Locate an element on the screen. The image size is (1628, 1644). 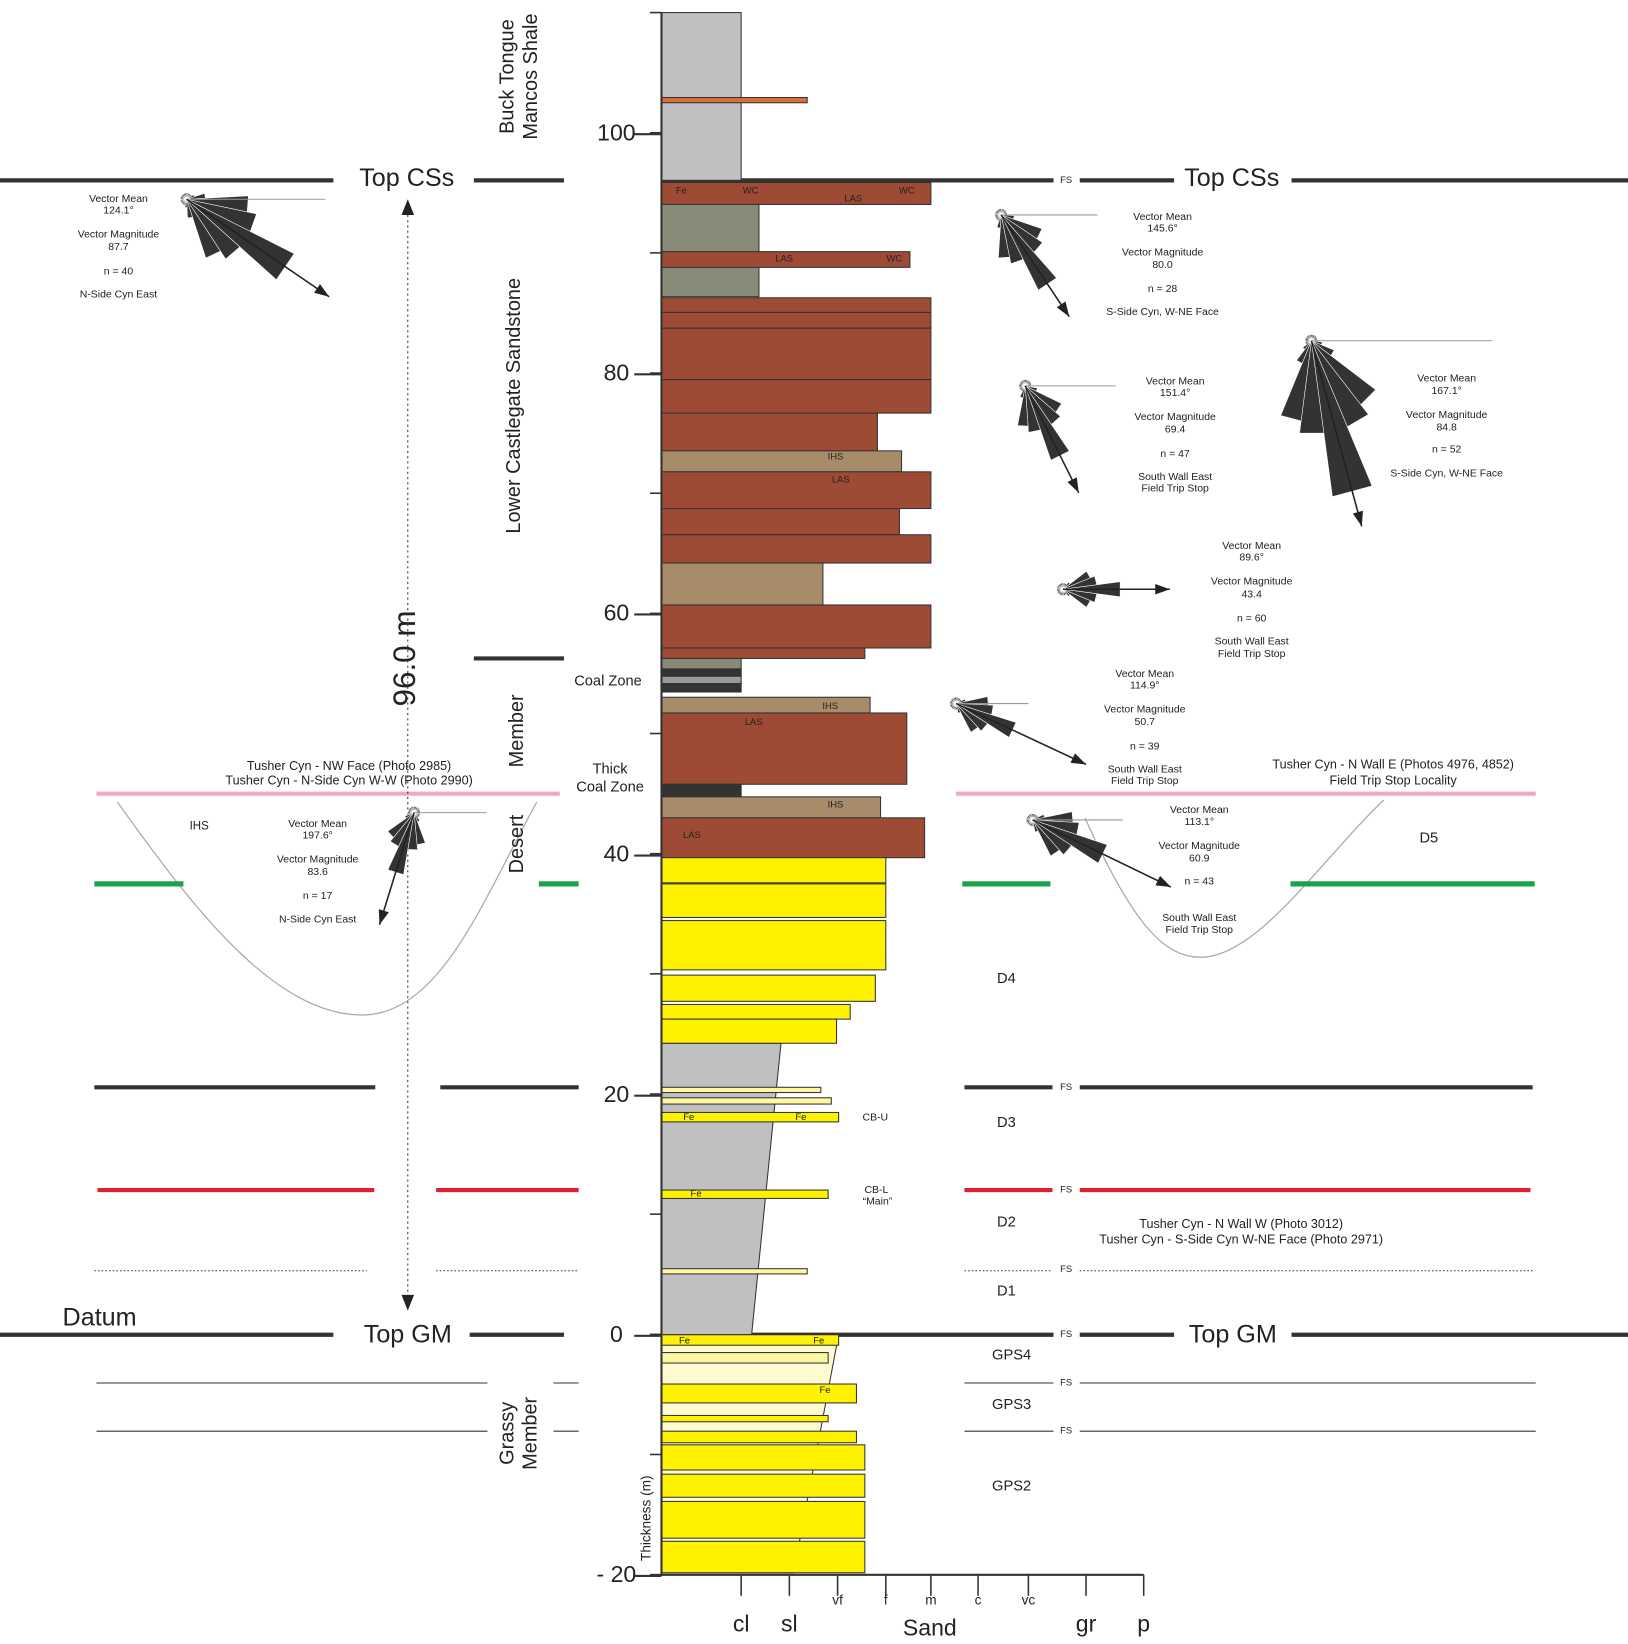
formation-name: Buck Tongue is located at coordinates (508, 76).